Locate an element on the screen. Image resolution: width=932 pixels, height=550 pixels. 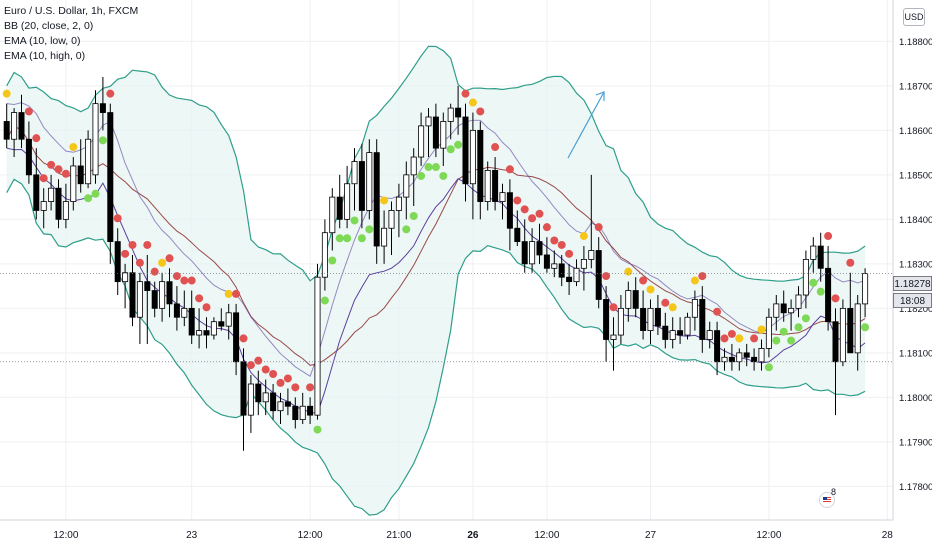
us-flag-event-icon is located at coordinates (827, 500).